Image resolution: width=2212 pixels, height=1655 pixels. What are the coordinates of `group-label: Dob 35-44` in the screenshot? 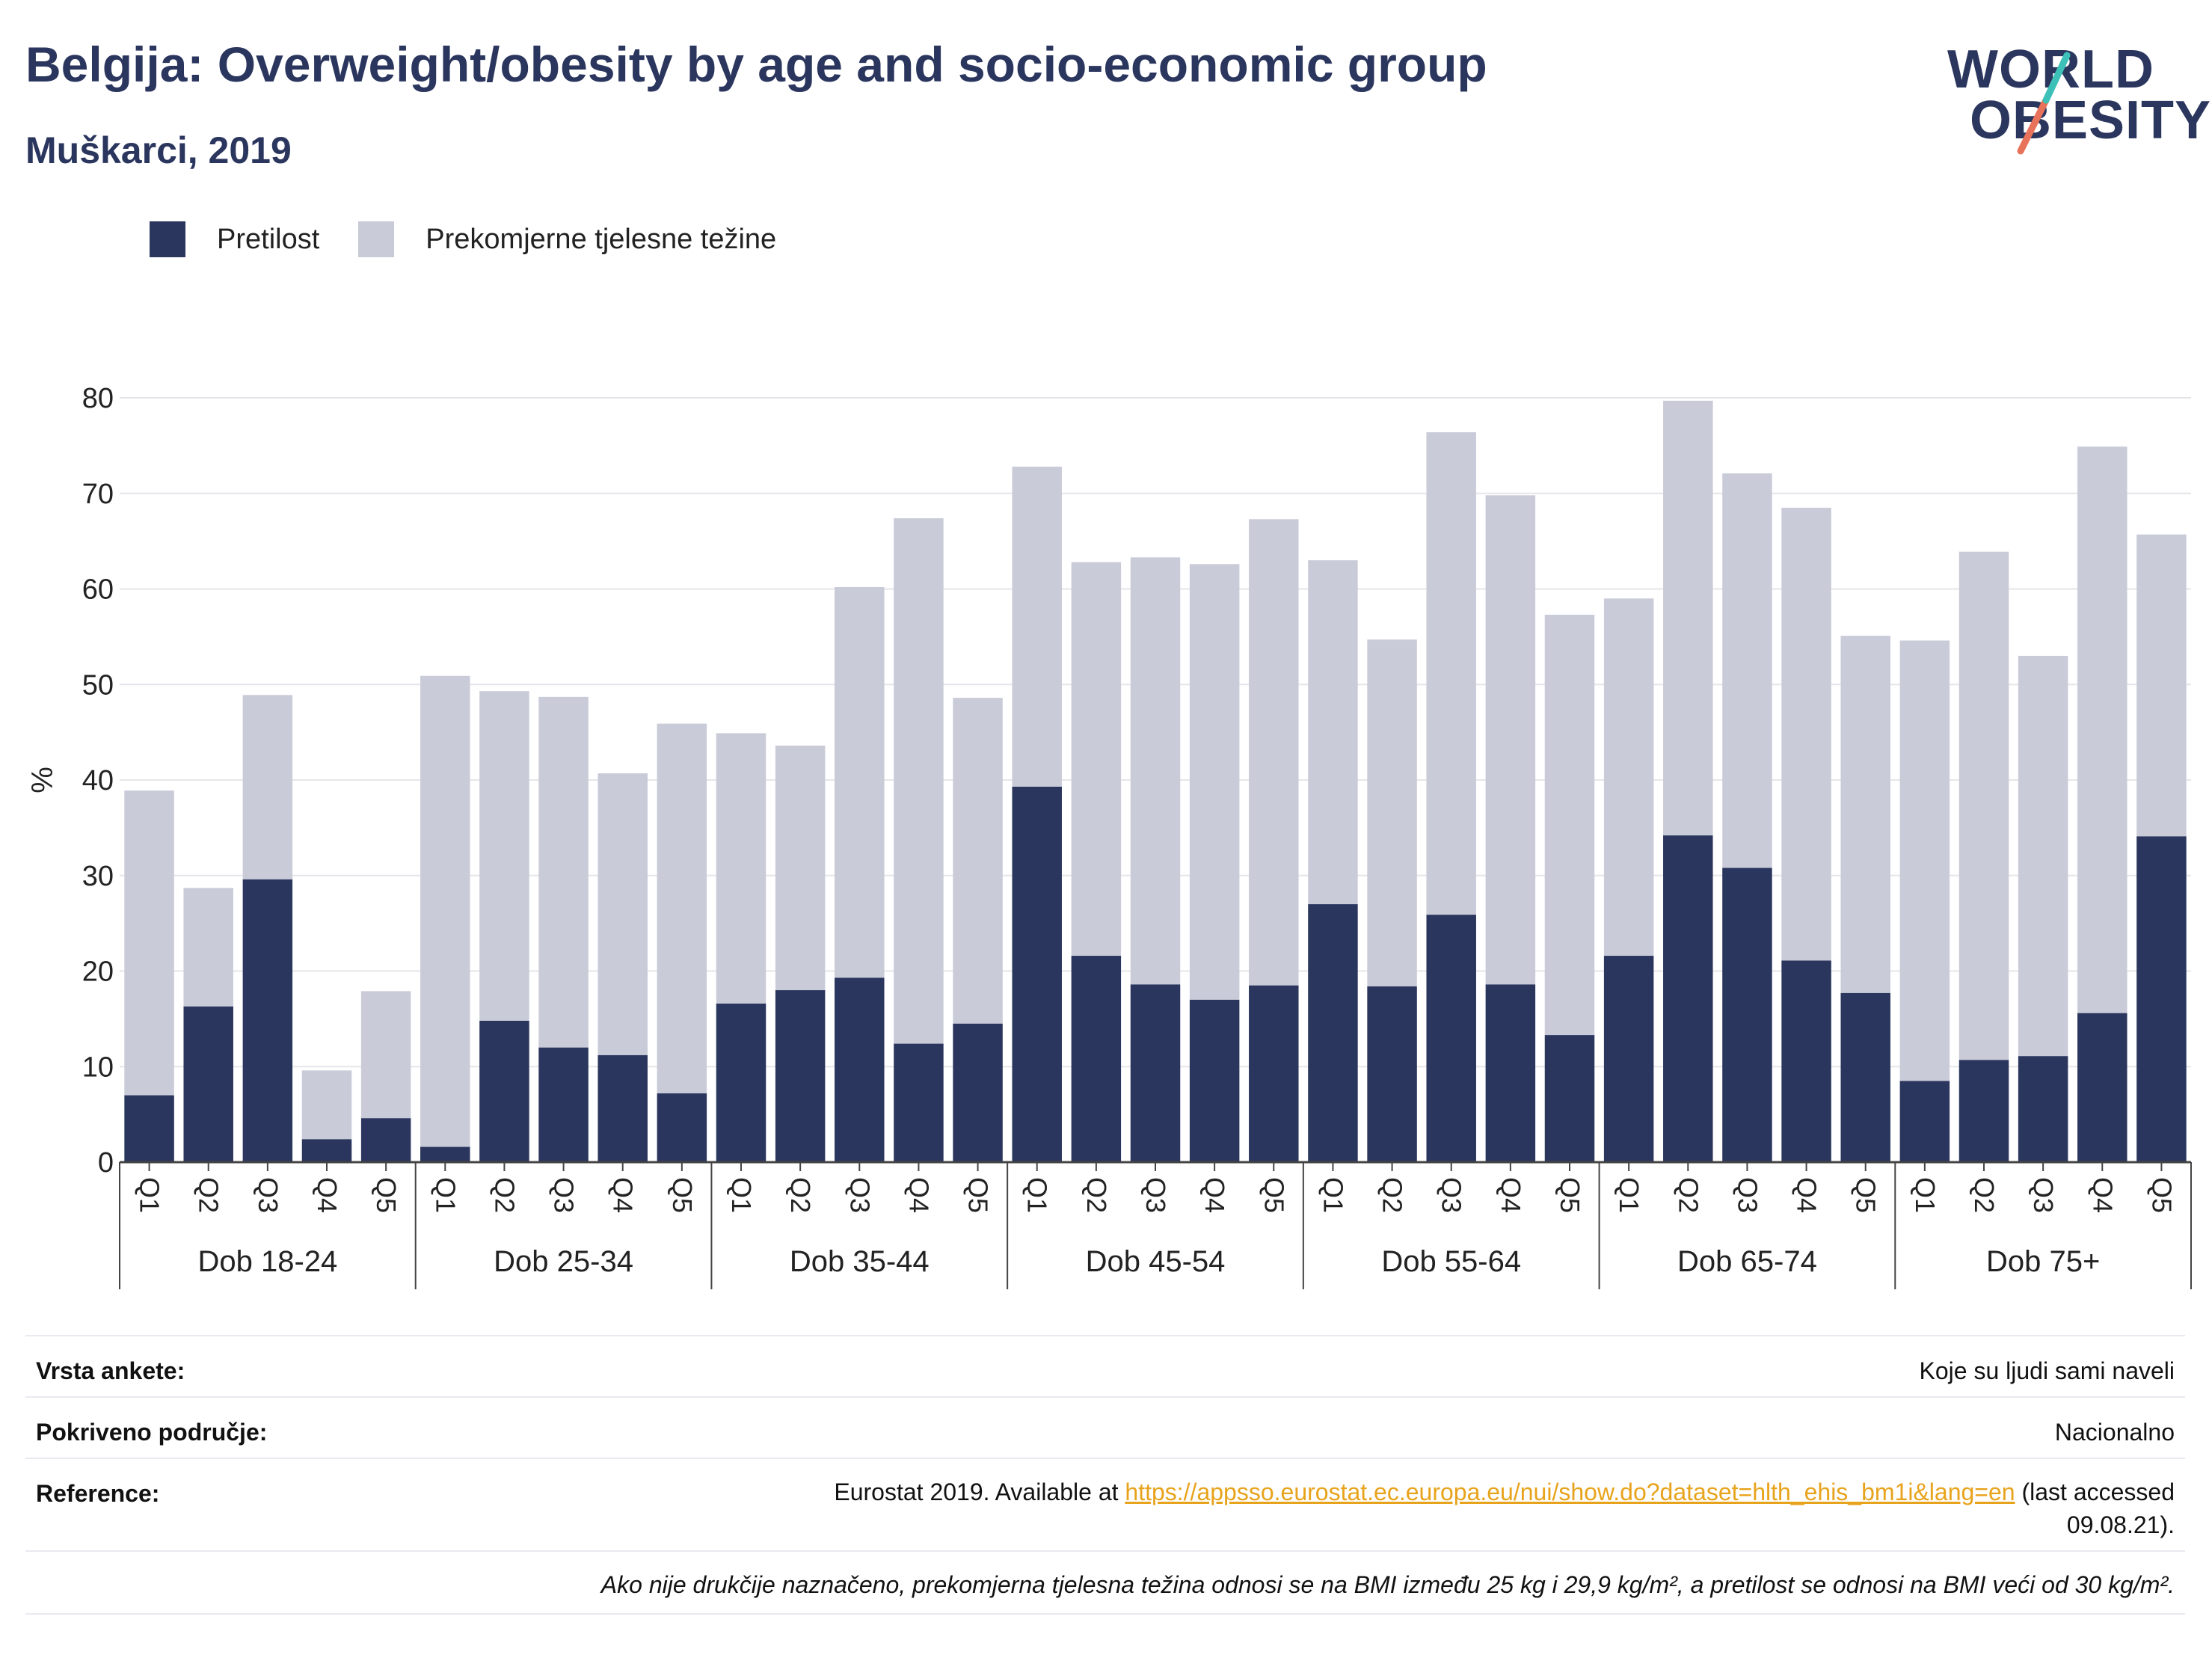 It's located at (860, 1261).